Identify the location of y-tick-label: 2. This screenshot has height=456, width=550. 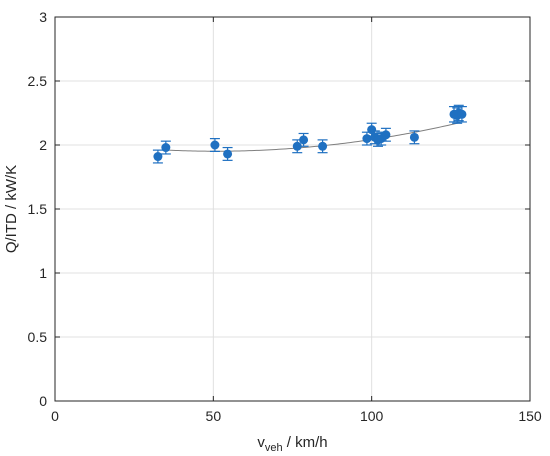
(43, 145).